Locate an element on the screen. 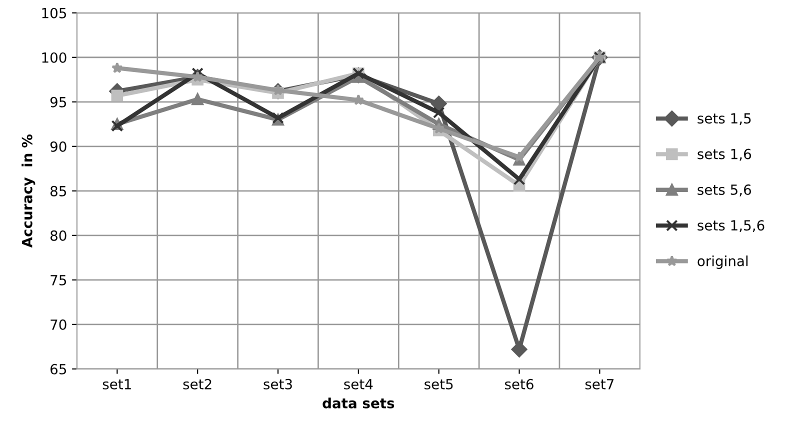 The width and height of the screenshot is (810, 429). legend-label: sets 5,6 is located at coordinates (725, 190).